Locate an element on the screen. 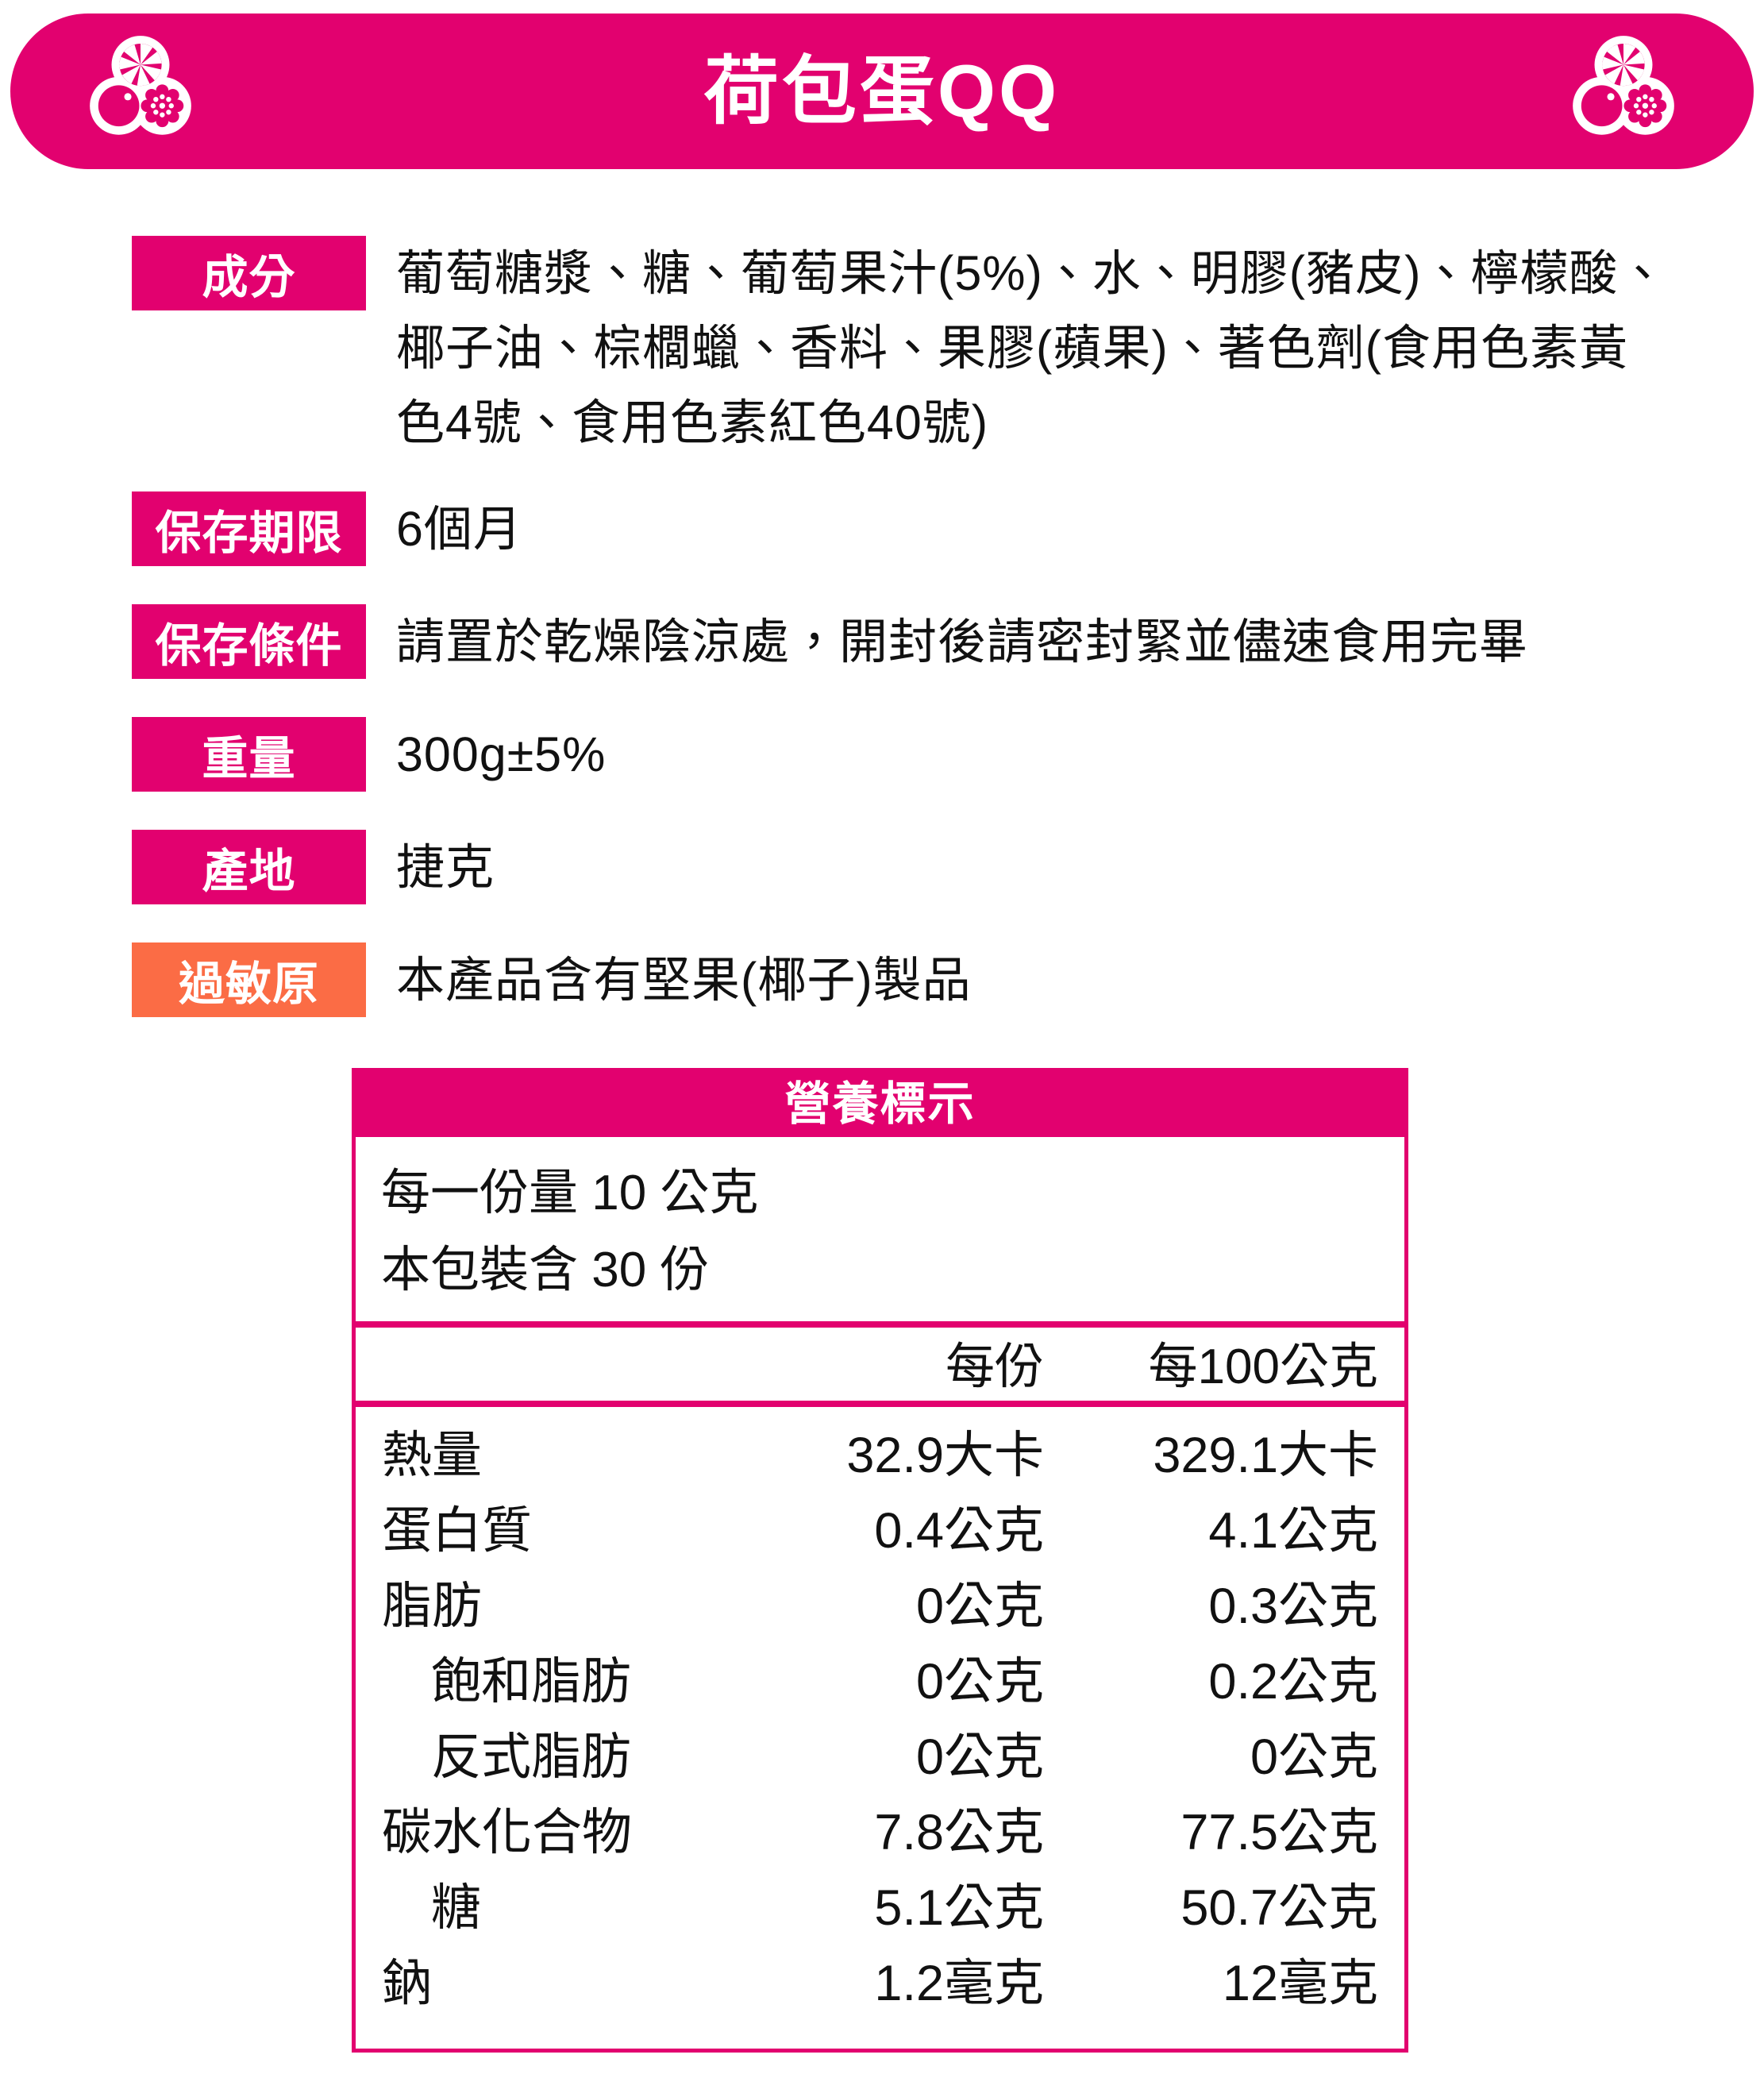 The width and height of the screenshot is (1764, 2097). info-row-allergen: 過敏原 本產品含有堅果(椰子)製品 is located at coordinates (901, 979).